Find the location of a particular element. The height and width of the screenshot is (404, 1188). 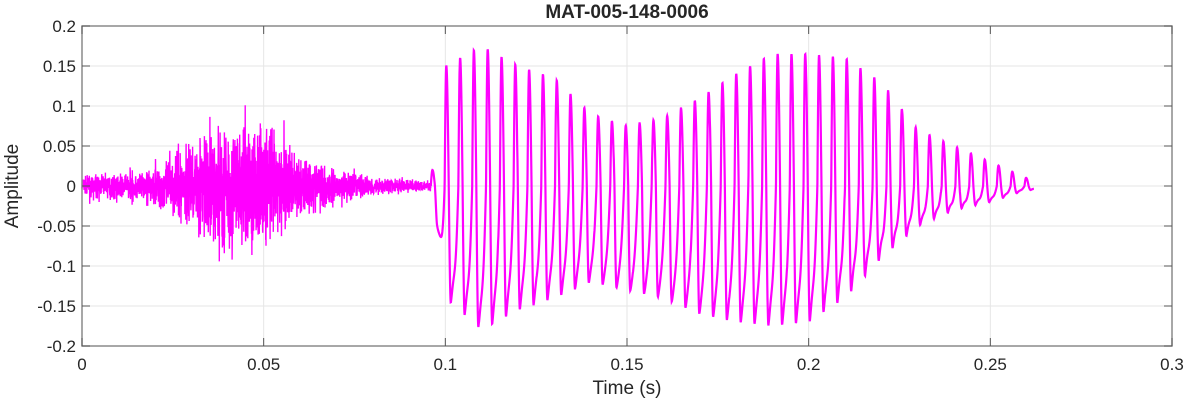

y-tick-label: 0 is located at coordinates (71, 186).